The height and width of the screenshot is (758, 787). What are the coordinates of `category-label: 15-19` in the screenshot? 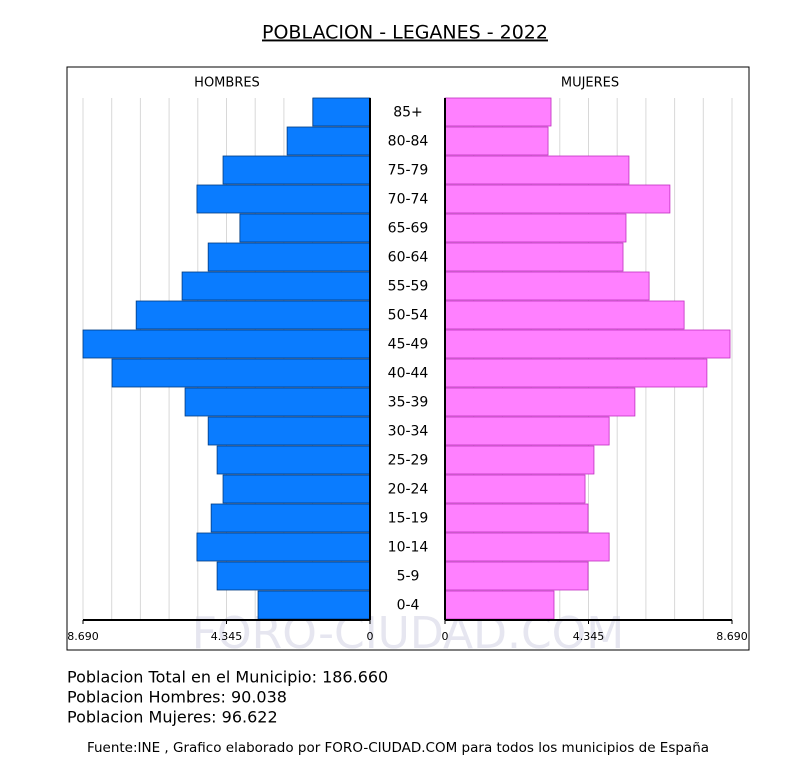 It's located at (408, 519).